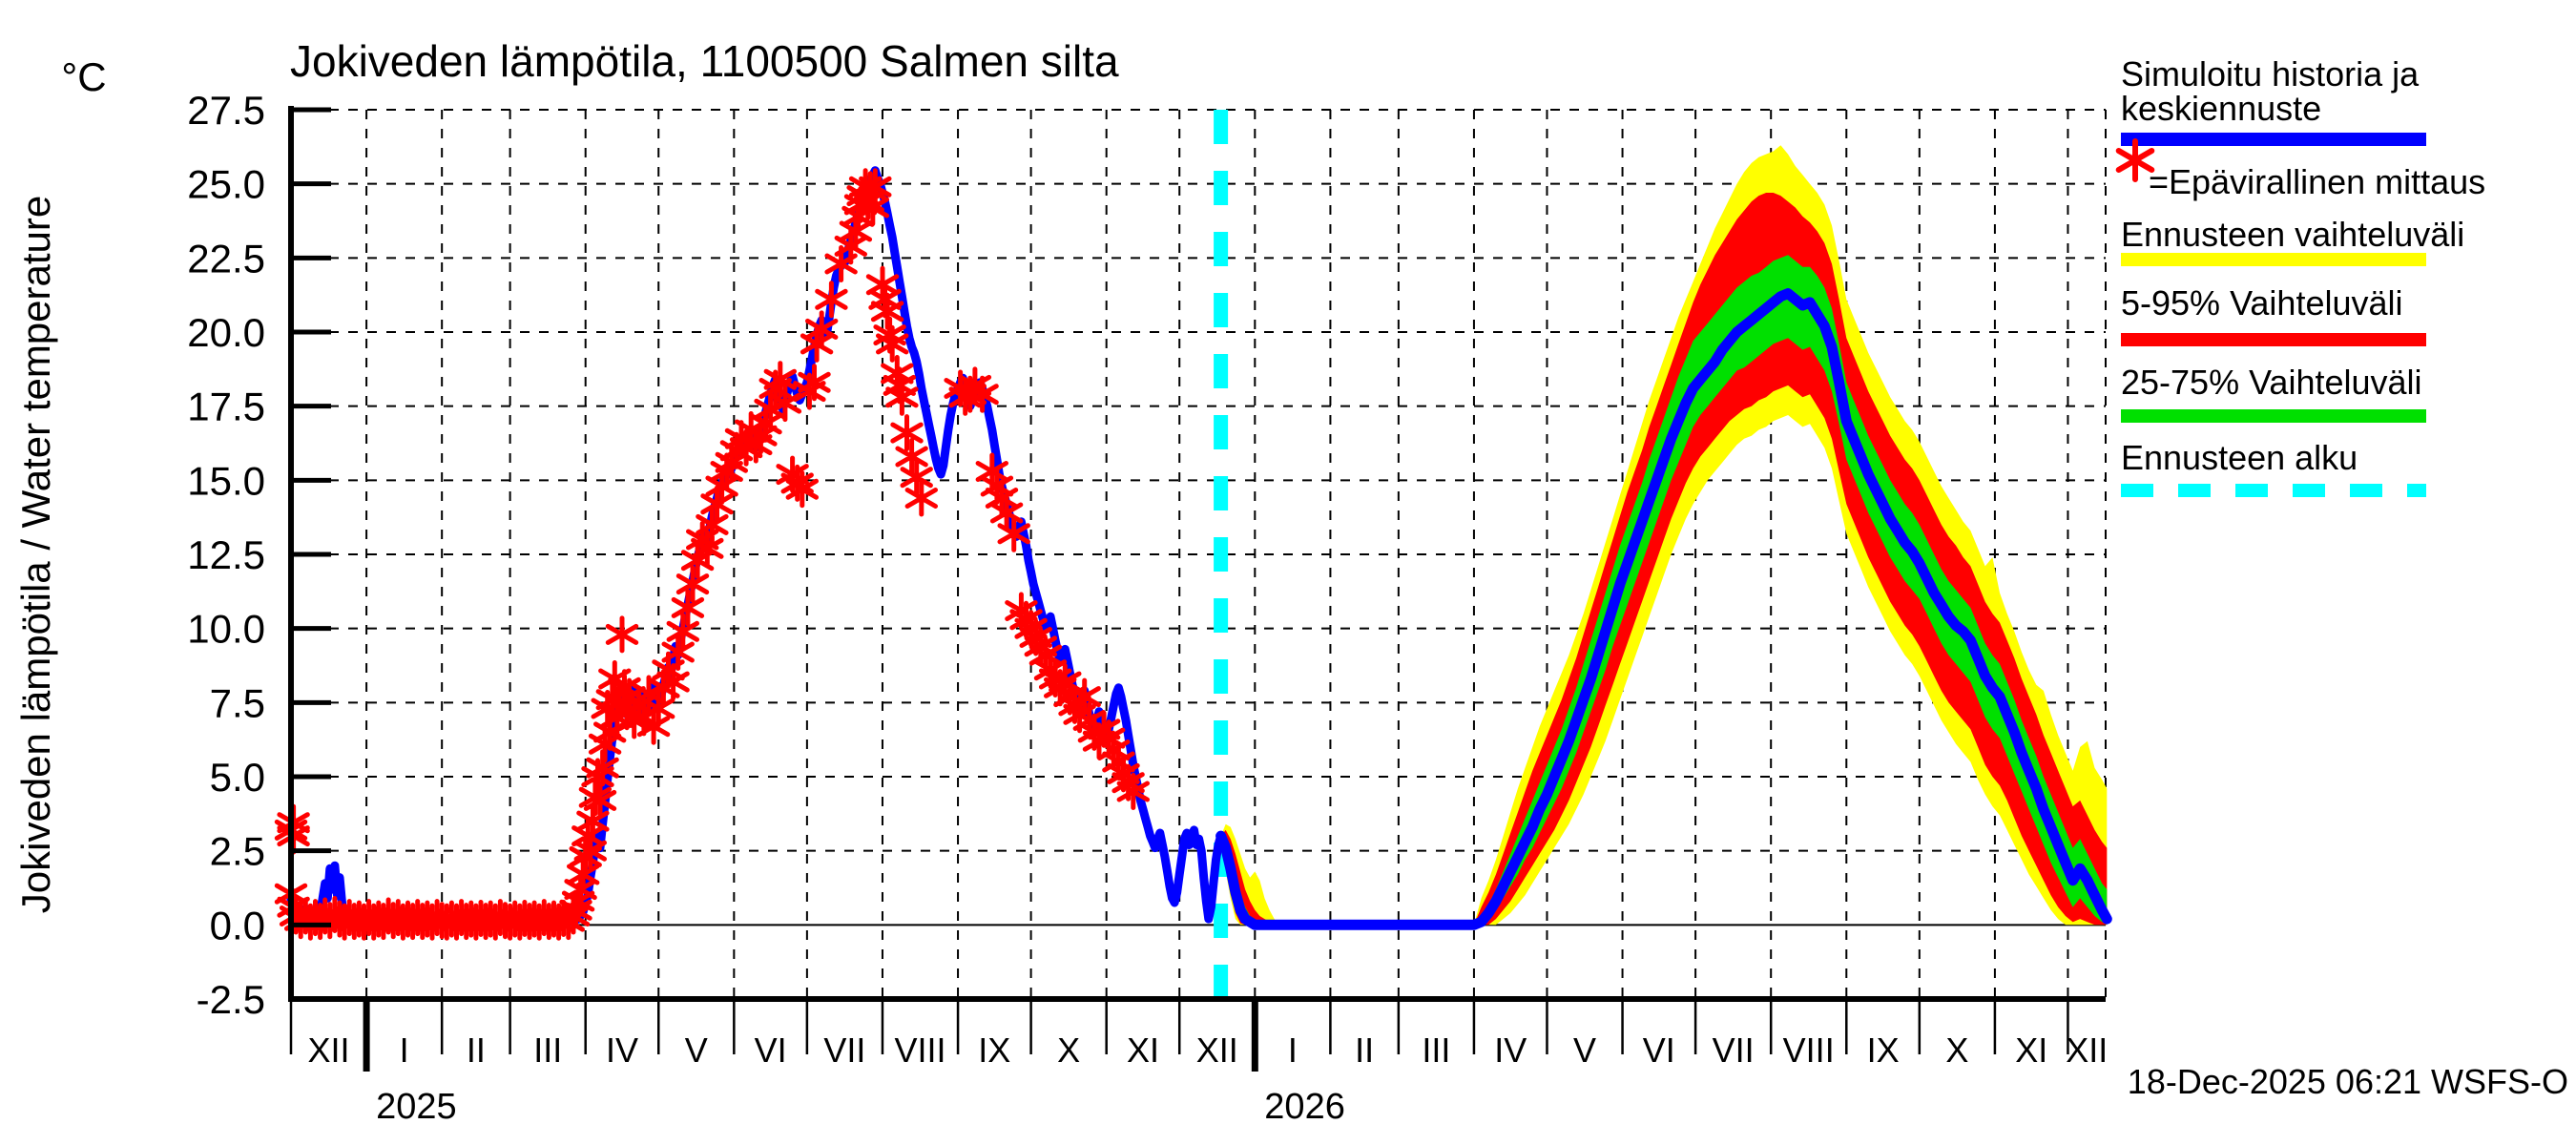  I want to click on legend-item: Ennusteen alku, so click(2273, 468).